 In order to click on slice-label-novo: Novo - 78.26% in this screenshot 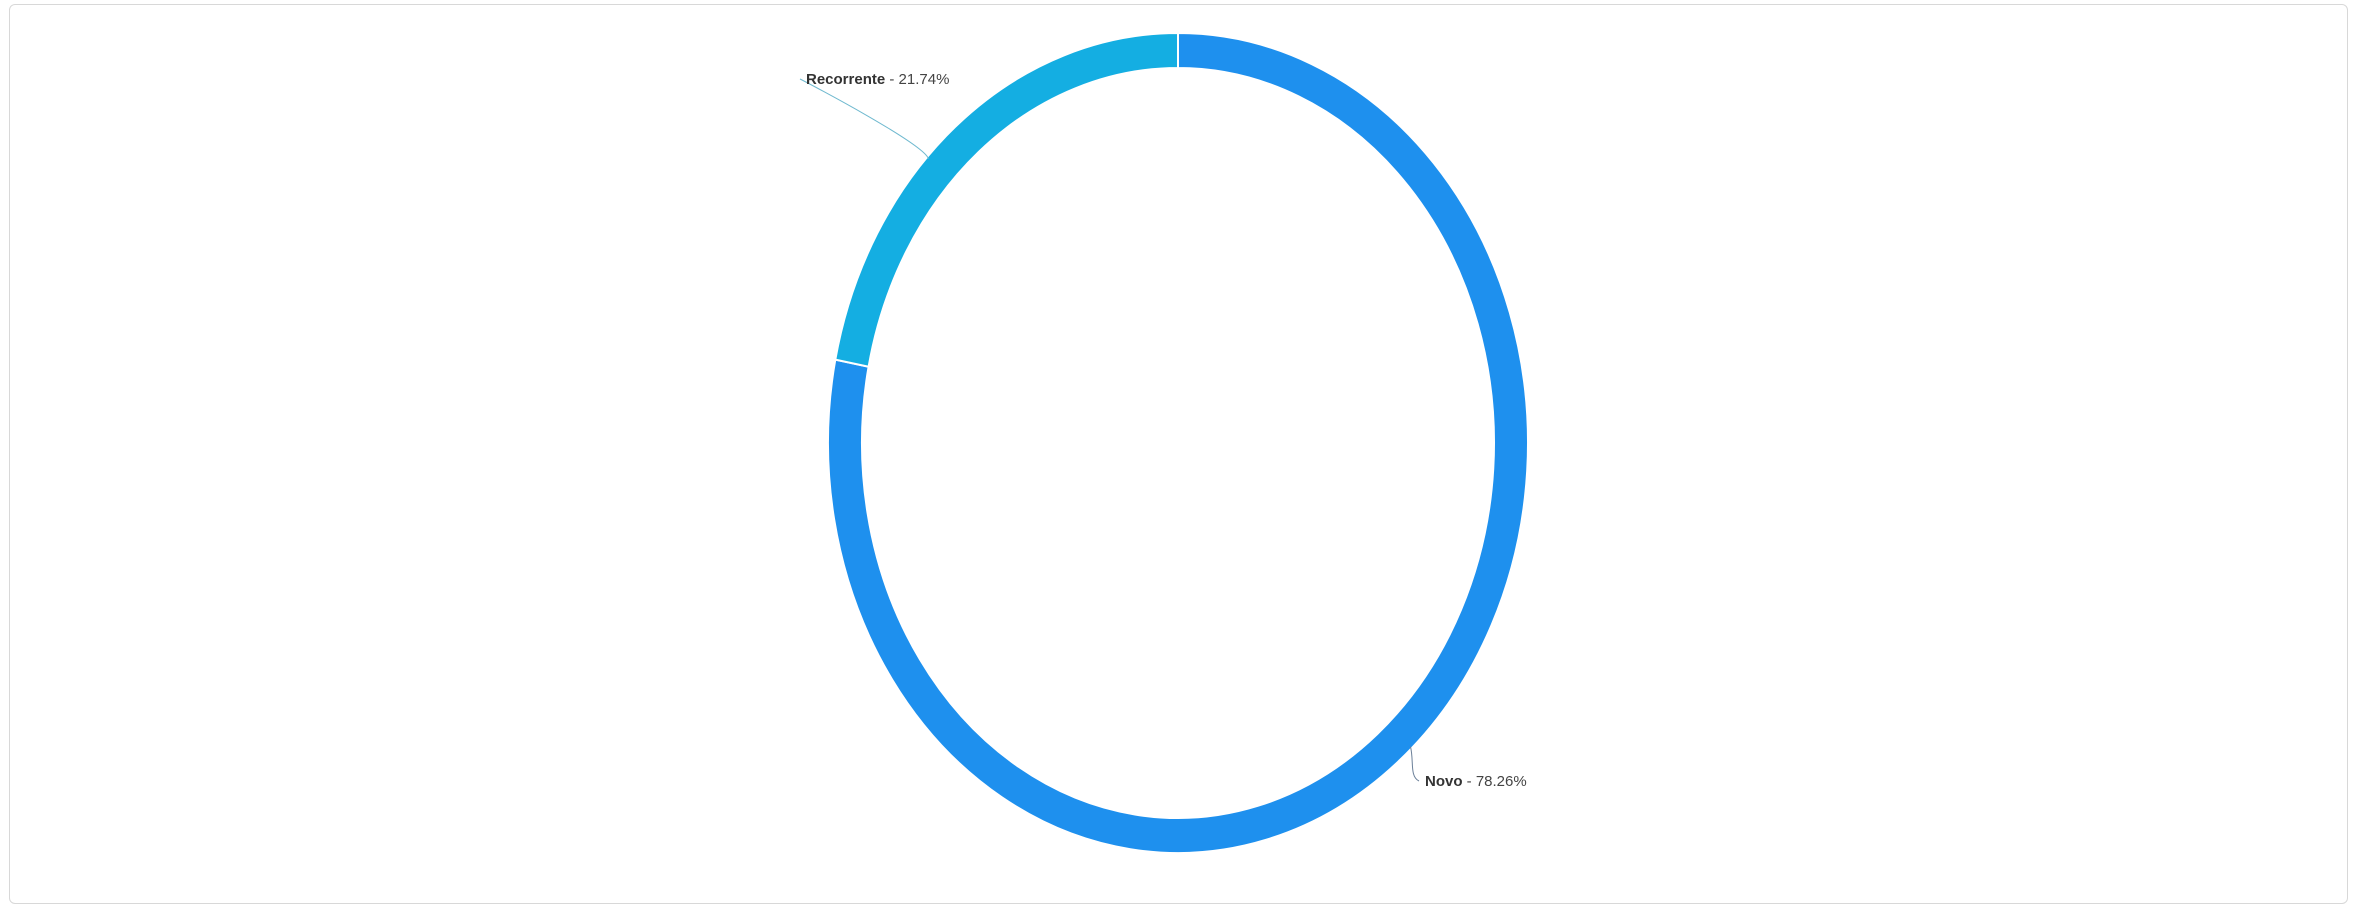, I will do `click(1476, 781)`.